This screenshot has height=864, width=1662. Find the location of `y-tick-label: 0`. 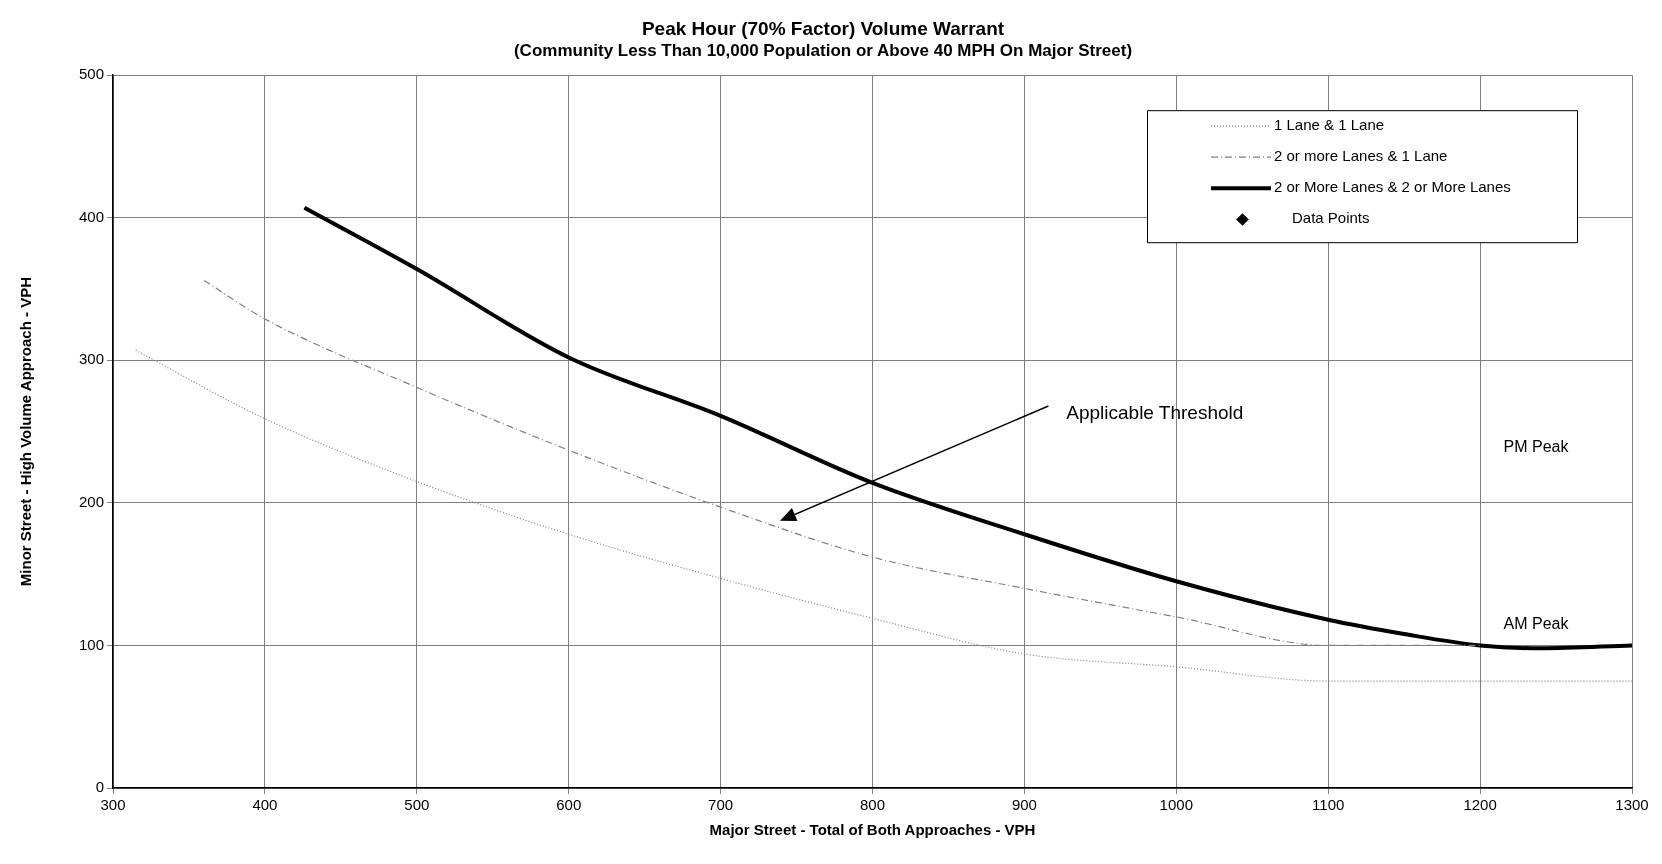

y-tick-label: 0 is located at coordinates (100, 787).